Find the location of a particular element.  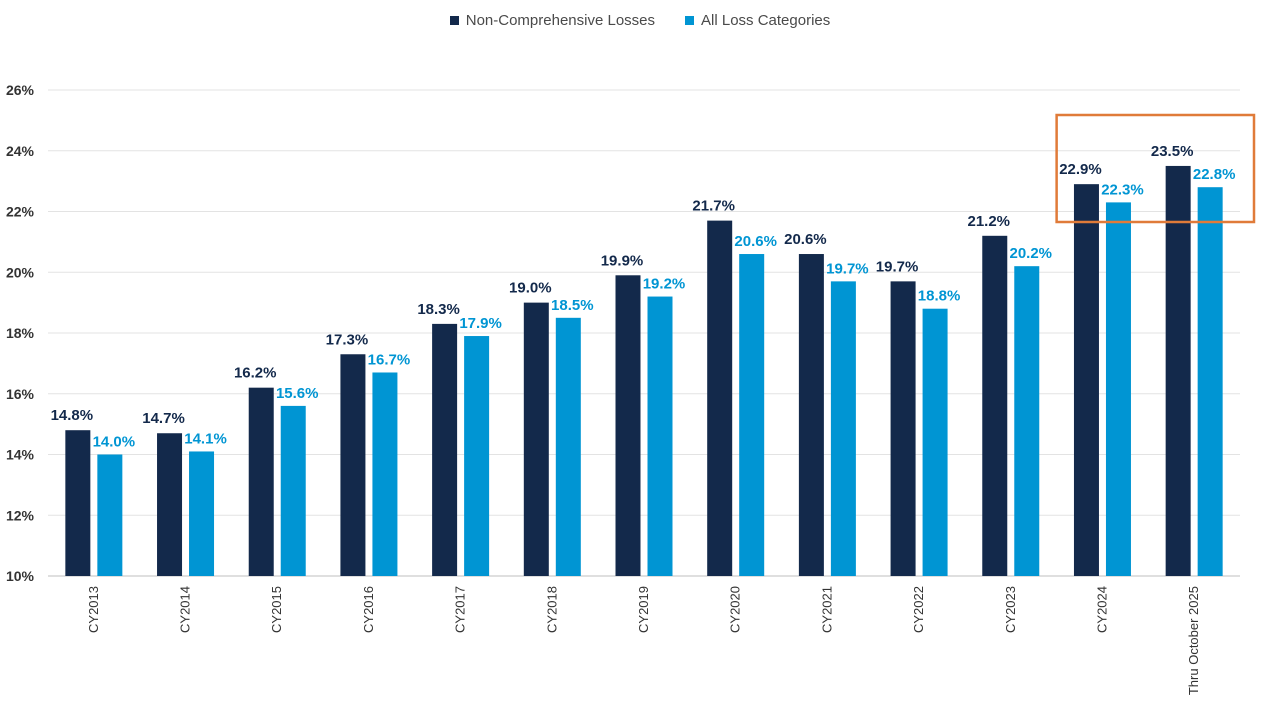

data-label-all-loss: 20.2% is located at coordinates (1030, 253).